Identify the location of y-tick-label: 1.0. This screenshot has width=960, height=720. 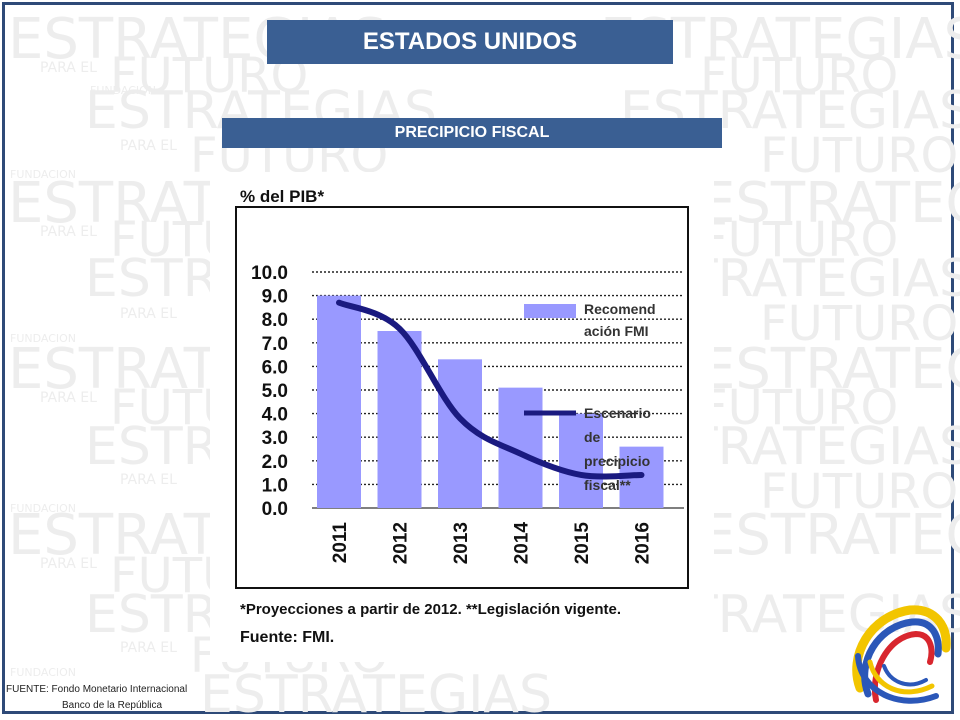
(275, 485).